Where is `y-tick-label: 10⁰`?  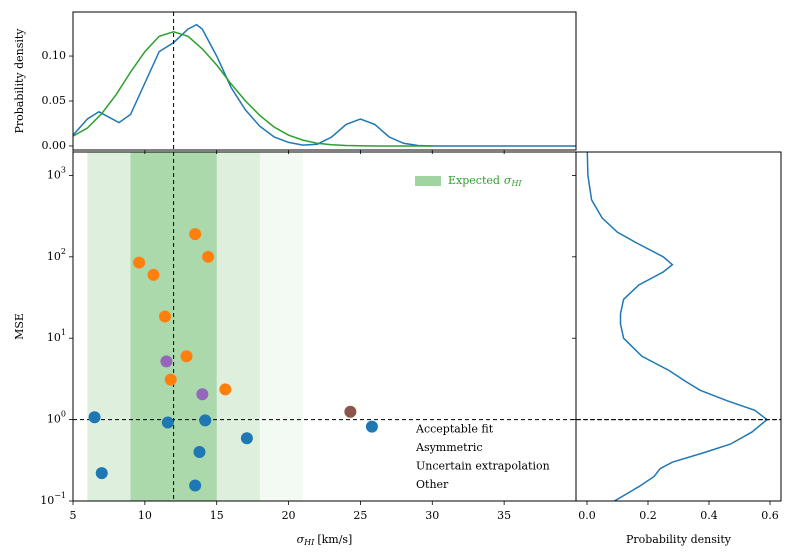 y-tick-label: 10⁰ is located at coordinates (56, 418).